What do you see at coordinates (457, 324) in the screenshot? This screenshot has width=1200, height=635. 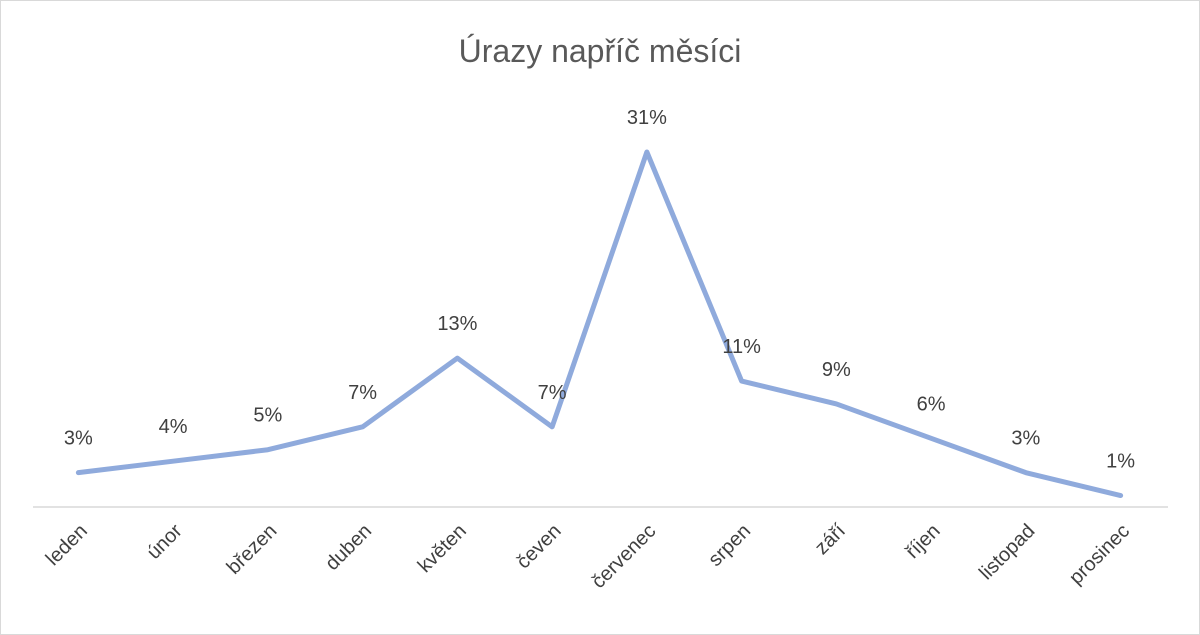 I see `data-label: 13%` at bounding box center [457, 324].